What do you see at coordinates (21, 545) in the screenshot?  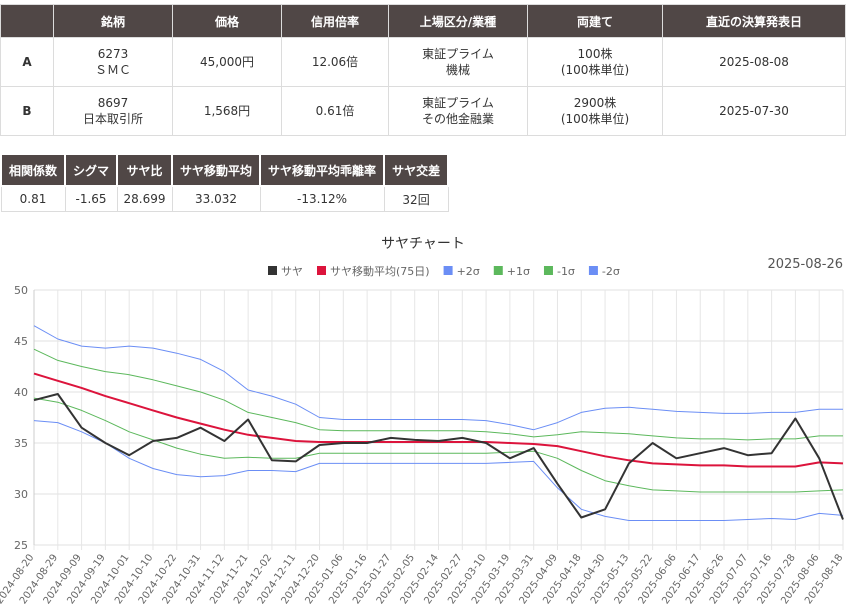 I see `y-tick-label: 25` at bounding box center [21, 545].